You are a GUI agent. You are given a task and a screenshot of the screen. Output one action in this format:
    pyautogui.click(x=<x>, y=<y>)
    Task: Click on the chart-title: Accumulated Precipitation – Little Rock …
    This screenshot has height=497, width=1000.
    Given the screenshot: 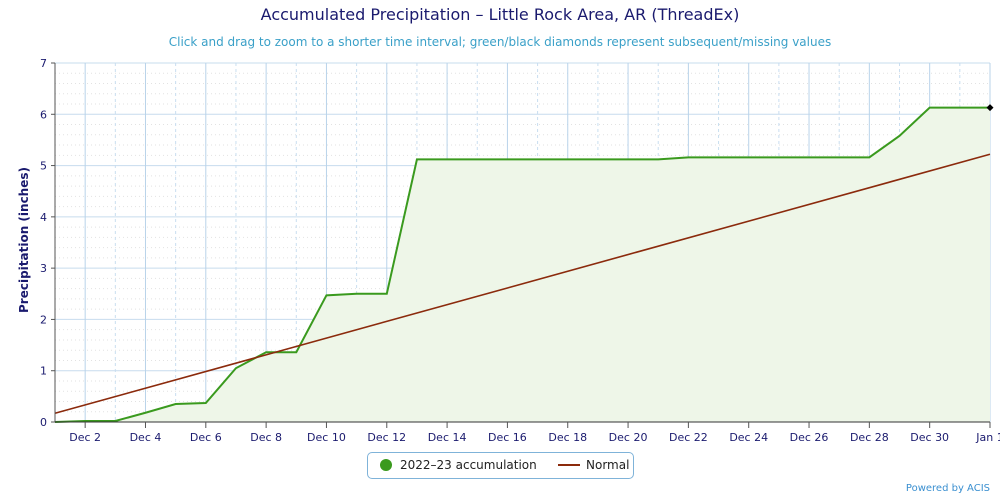 What is the action you would take?
    pyautogui.click(x=500, y=14)
    